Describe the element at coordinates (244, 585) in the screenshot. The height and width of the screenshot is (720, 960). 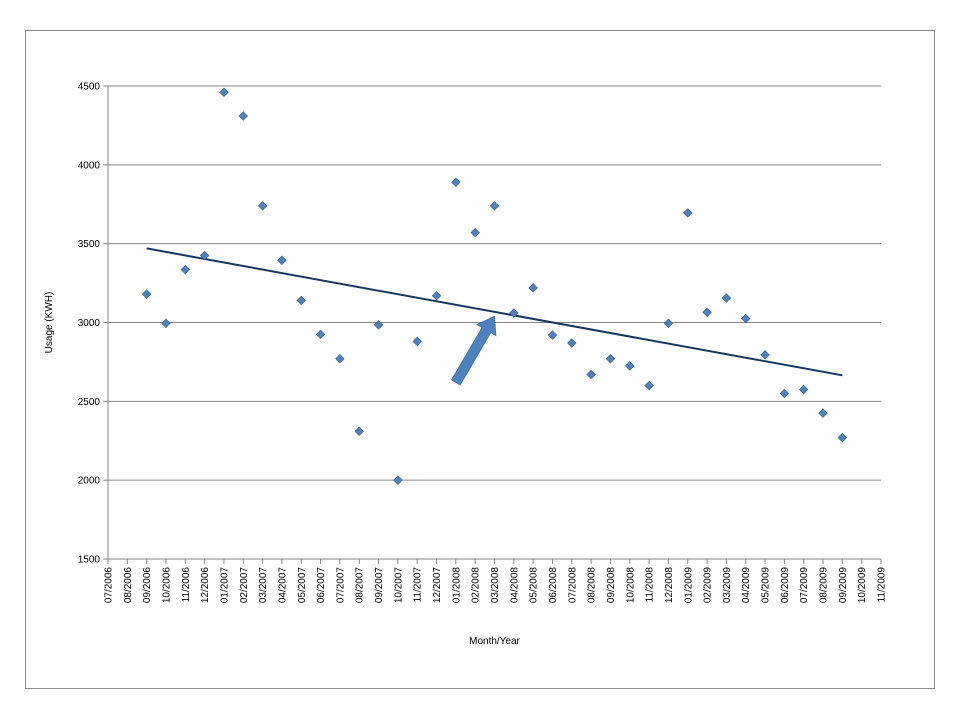
I see `x-tick-label: 02/2007` at that location.